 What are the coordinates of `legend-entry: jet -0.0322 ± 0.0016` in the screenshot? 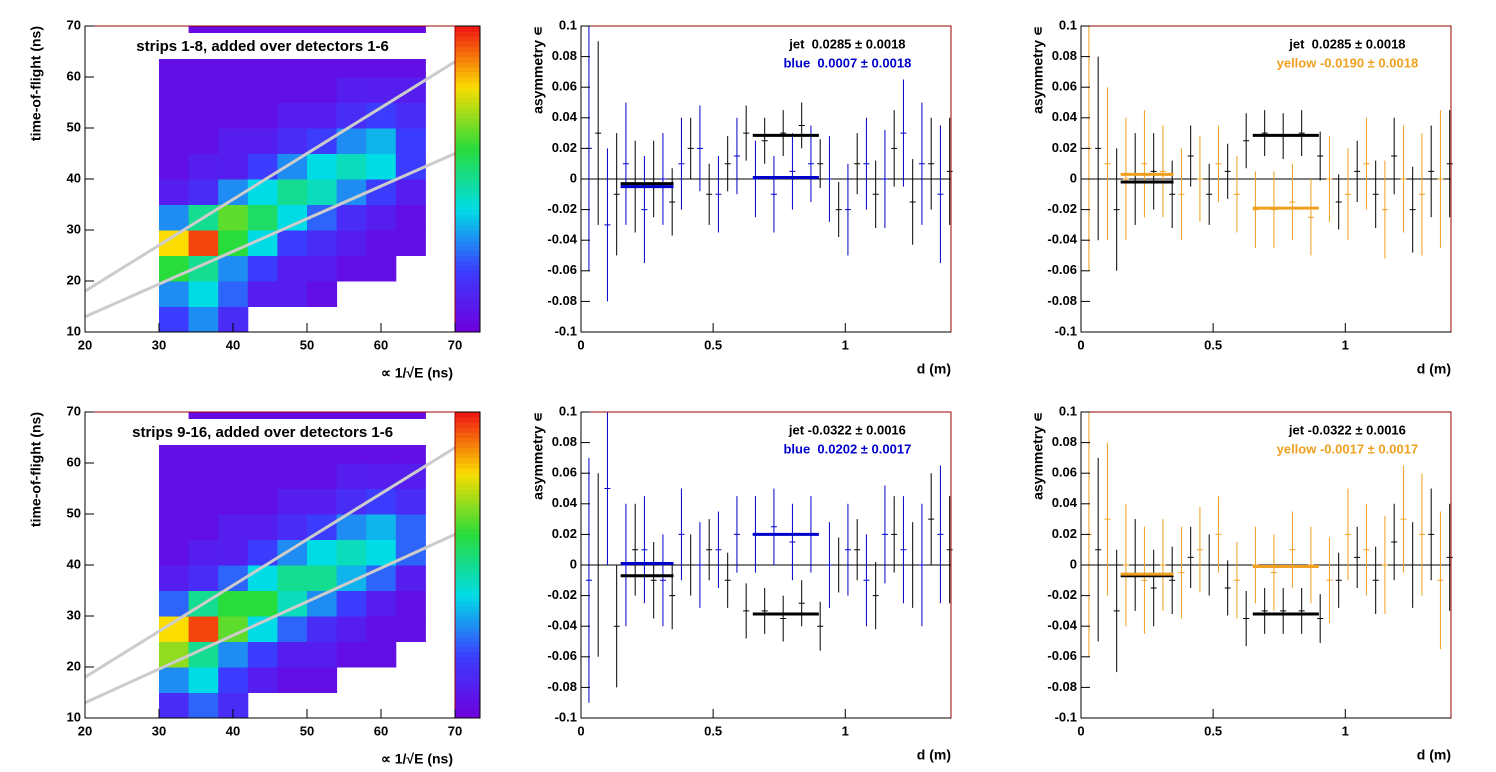 It's located at (1347, 429).